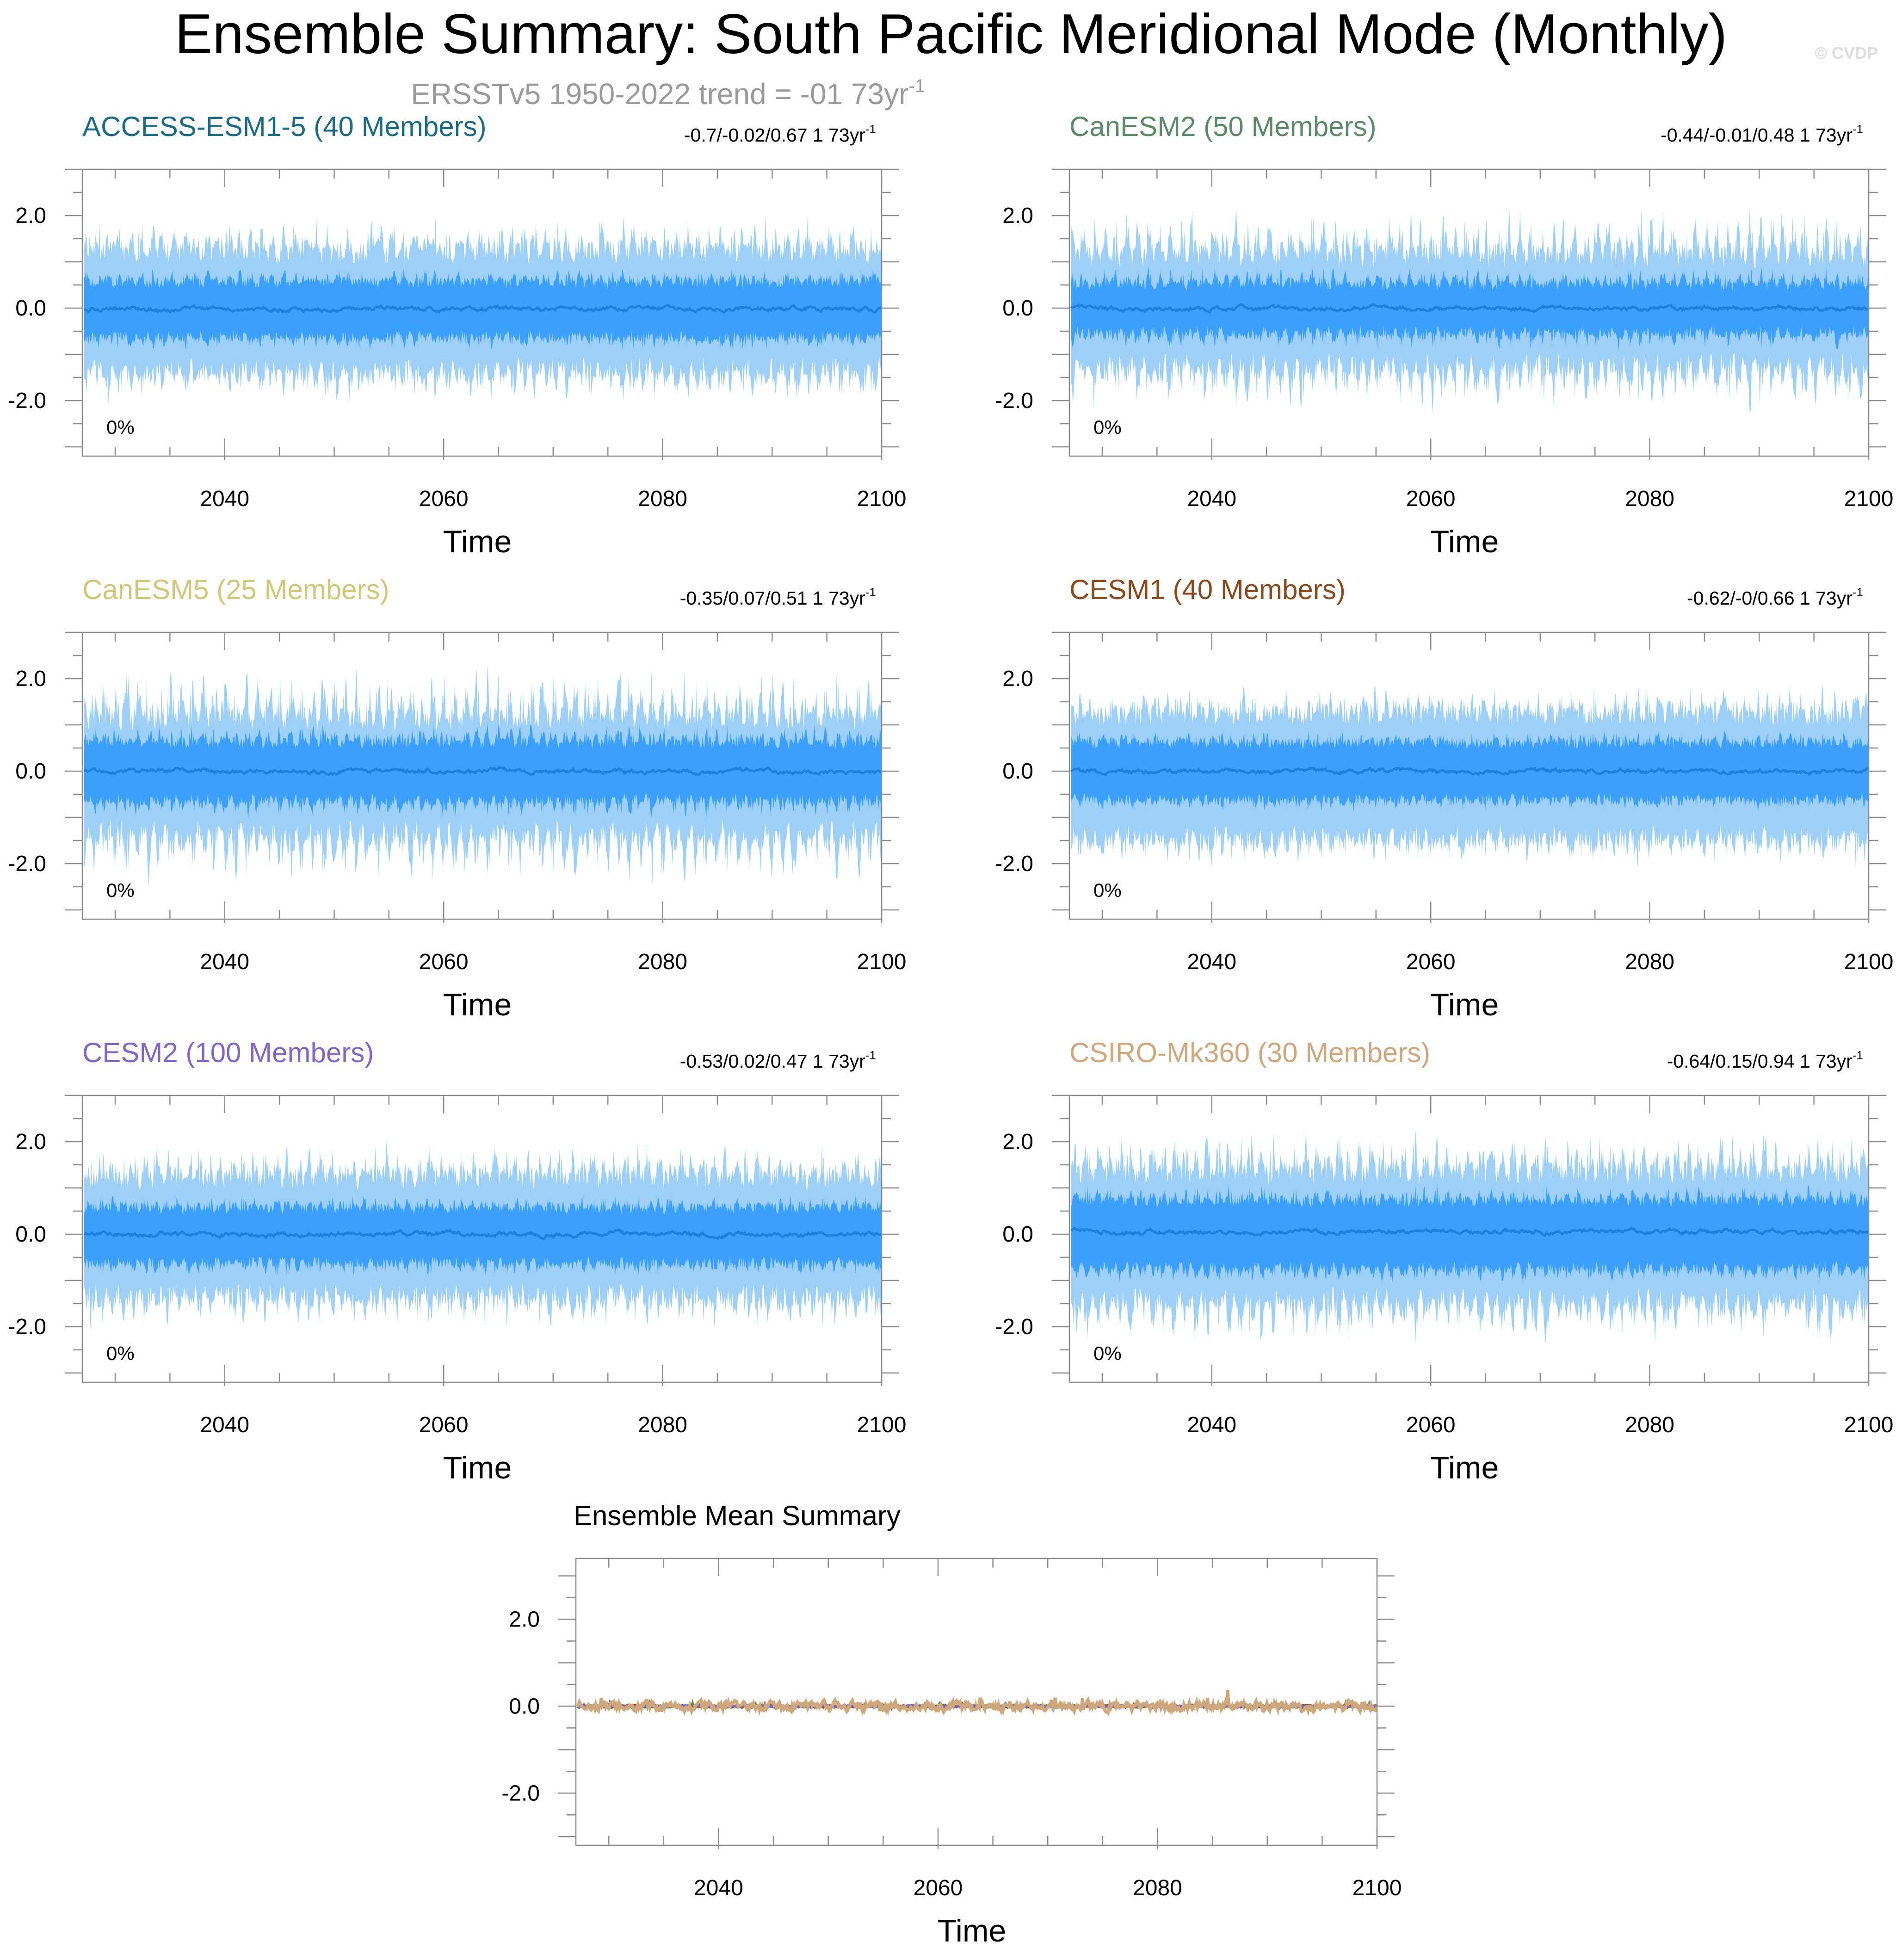 The image size is (1902, 1960). I want to click on panel-title: CESM1 (40 Members), so click(1207, 589).